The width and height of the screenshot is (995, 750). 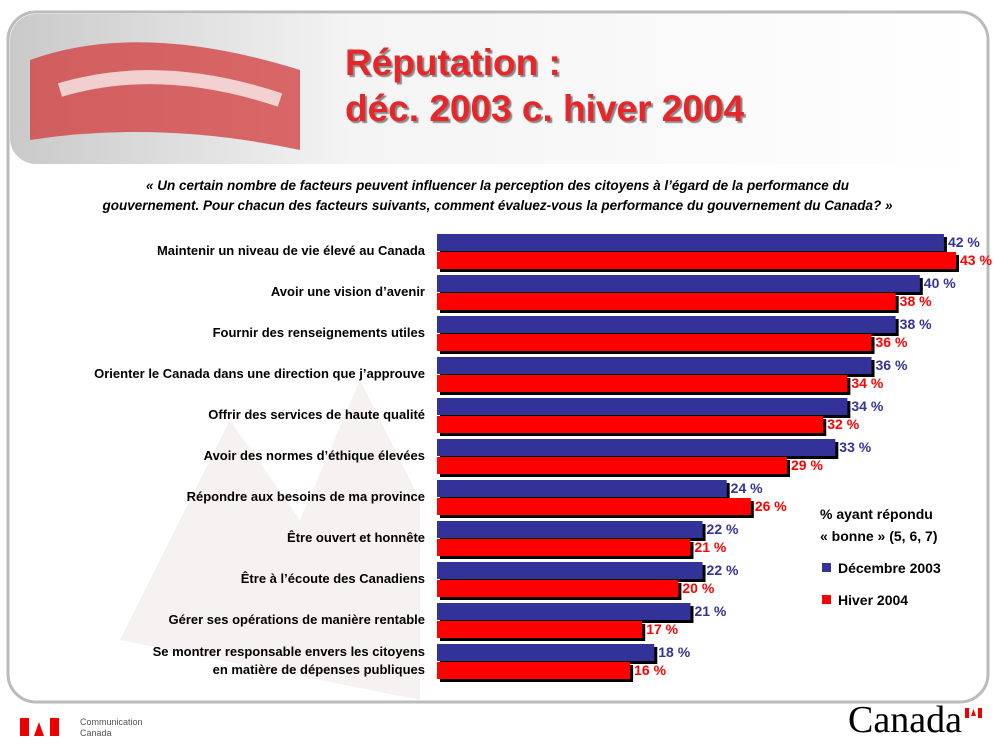 I want to click on chart-title: Réputation : déc. 2003 c. hiver 2004, so click(x=545, y=85).